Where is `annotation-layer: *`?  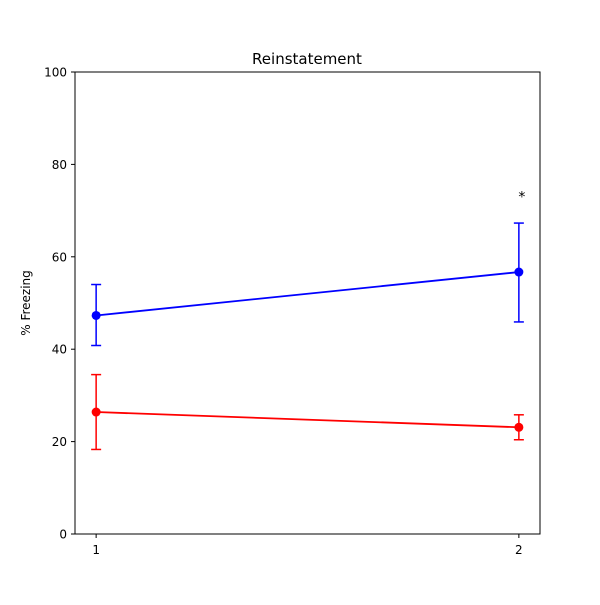 annotation-layer: * is located at coordinates (521, 197).